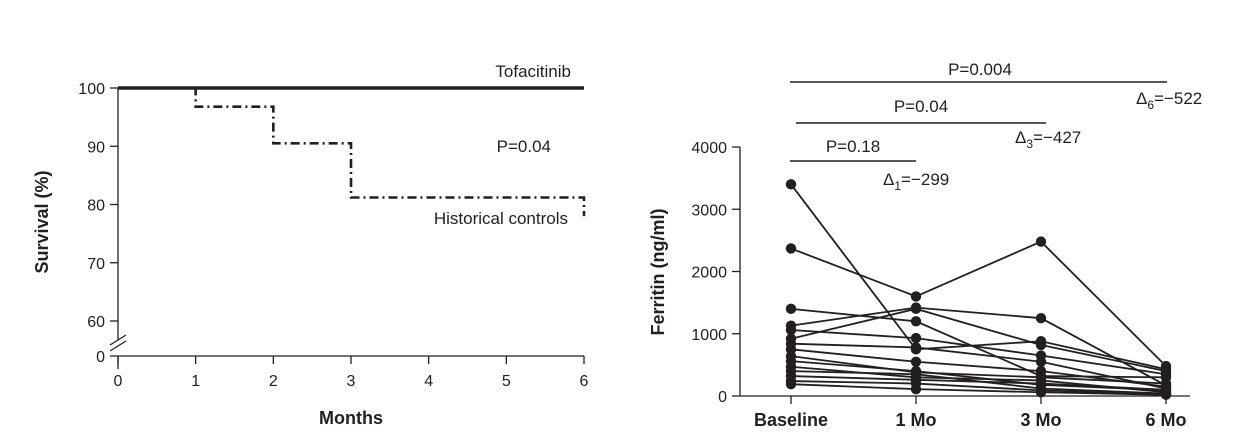 The height and width of the screenshot is (448, 1242). Describe the element at coordinates (915, 420) in the screenshot. I see `ferritin-category-label-2: 1 Mo` at that location.